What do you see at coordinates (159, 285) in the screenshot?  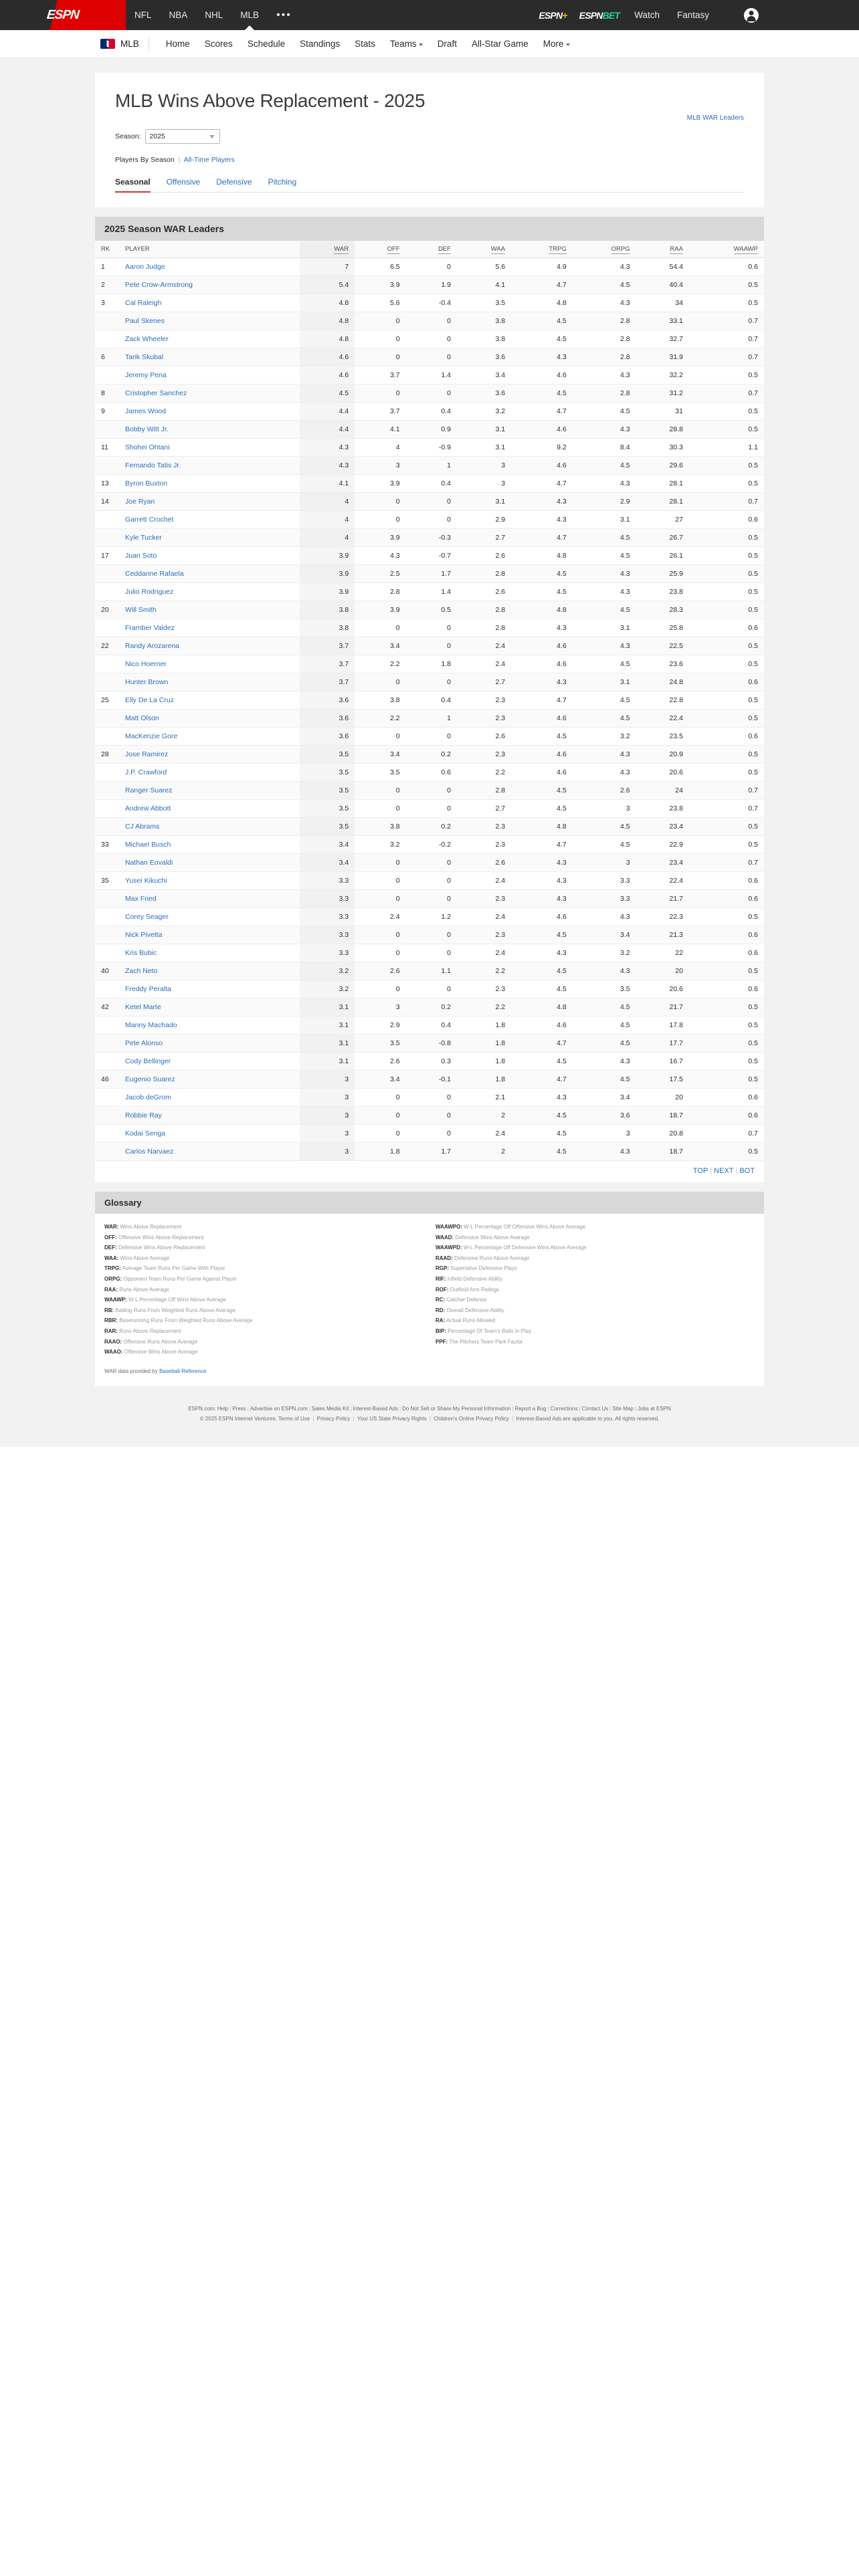 I see `player-link: Pete Crow-Armstrong` at bounding box center [159, 285].